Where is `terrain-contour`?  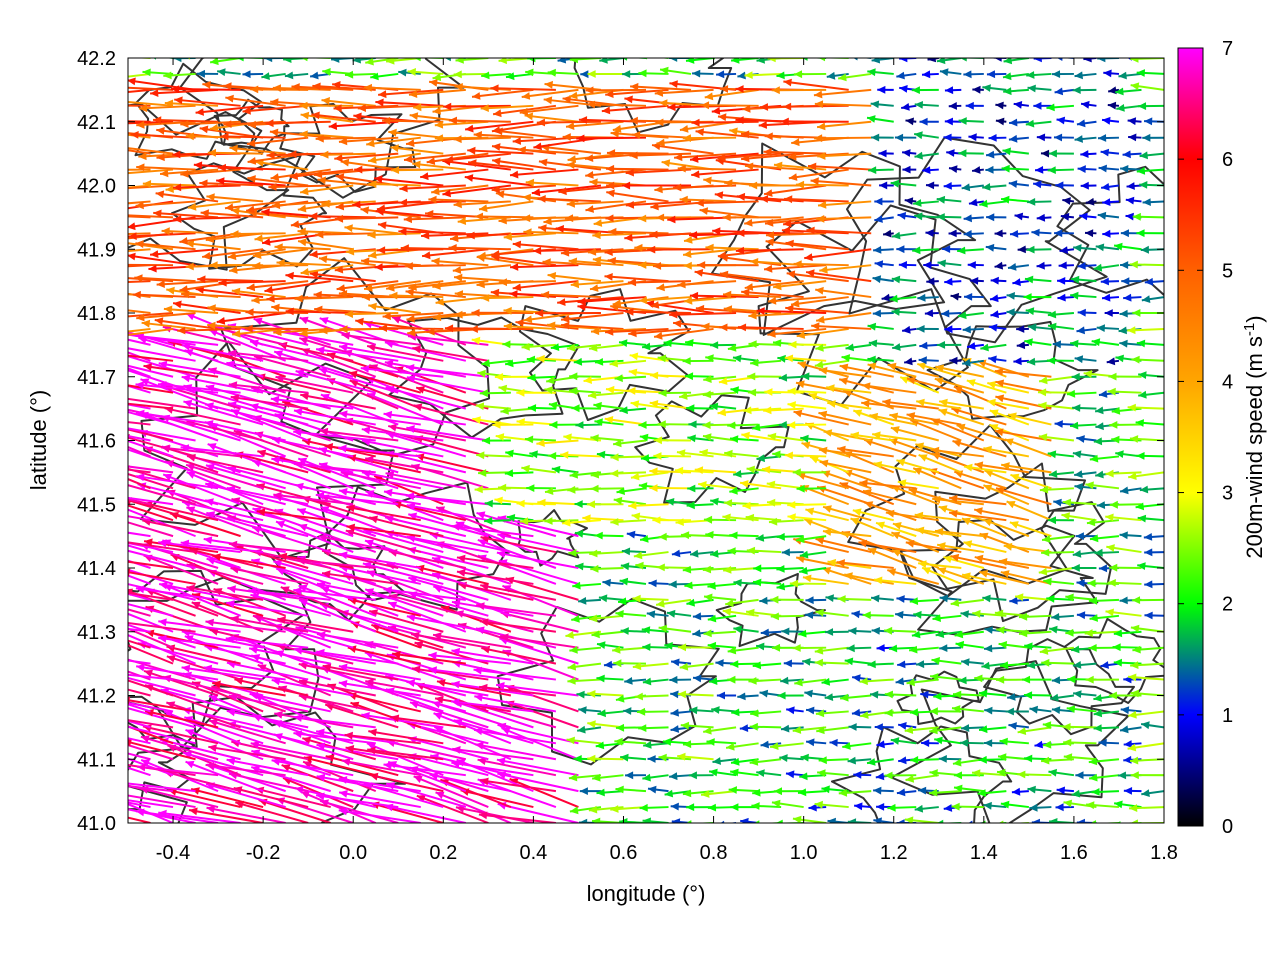
terrain-contour is located at coordinates (770, 610).